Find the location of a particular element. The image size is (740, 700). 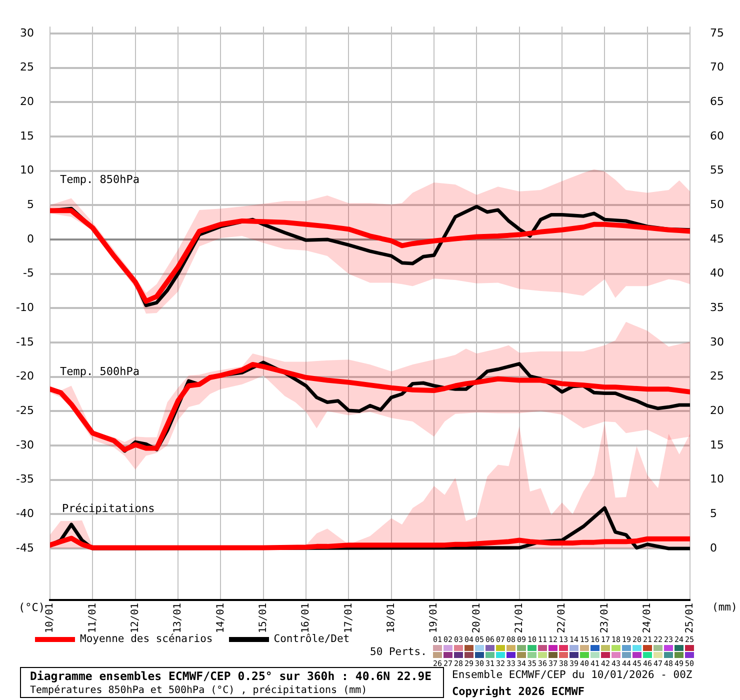

text: Ensemble ECMWF/CEP du 10/01/2026 - 00Z is located at coordinates (572, 675).